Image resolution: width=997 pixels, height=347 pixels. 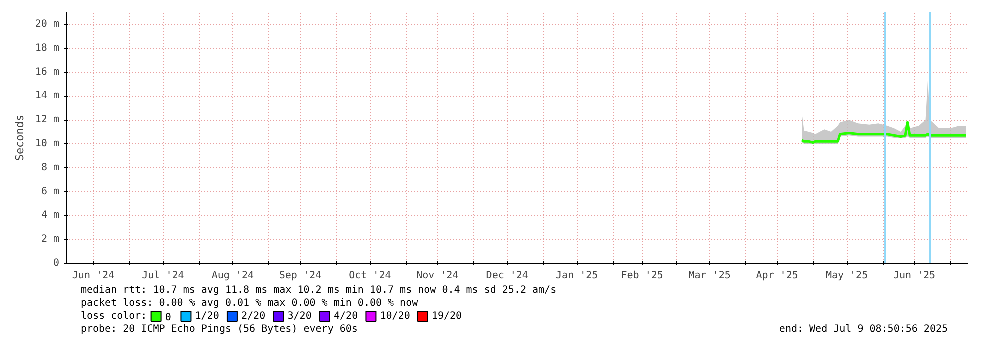 What do you see at coordinates (300, 276) in the screenshot?
I see `x-tick-label: Sep '24` at bounding box center [300, 276].